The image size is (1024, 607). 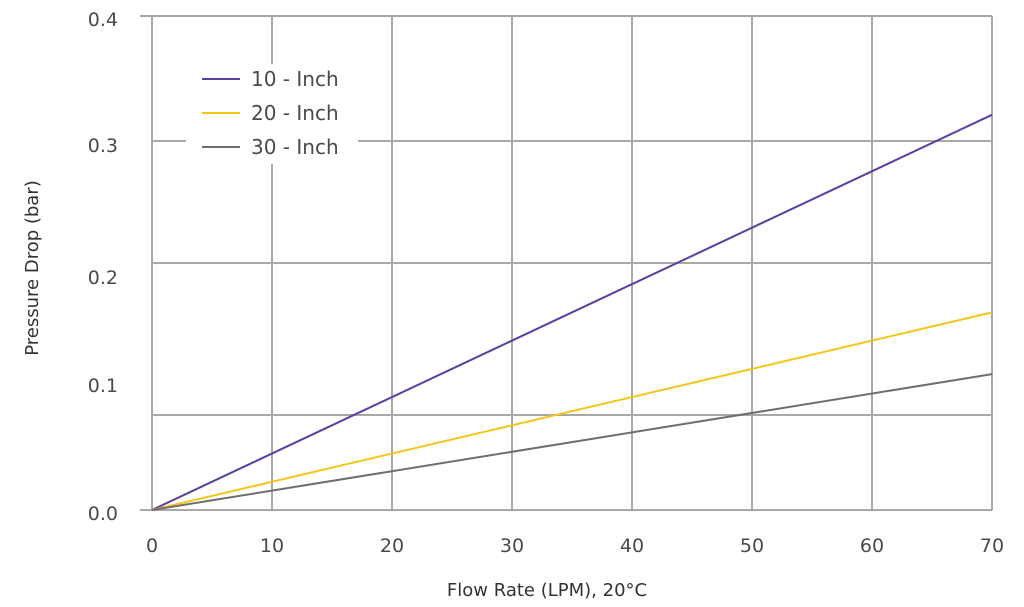 What do you see at coordinates (392, 546) in the screenshot?
I see `x-tick-label: 20` at bounding box center [392, 546].